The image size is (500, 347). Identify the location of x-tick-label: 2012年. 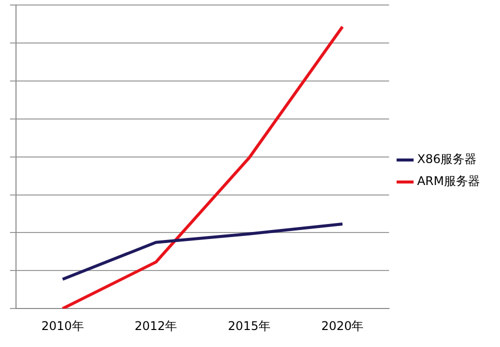
(156, 325).